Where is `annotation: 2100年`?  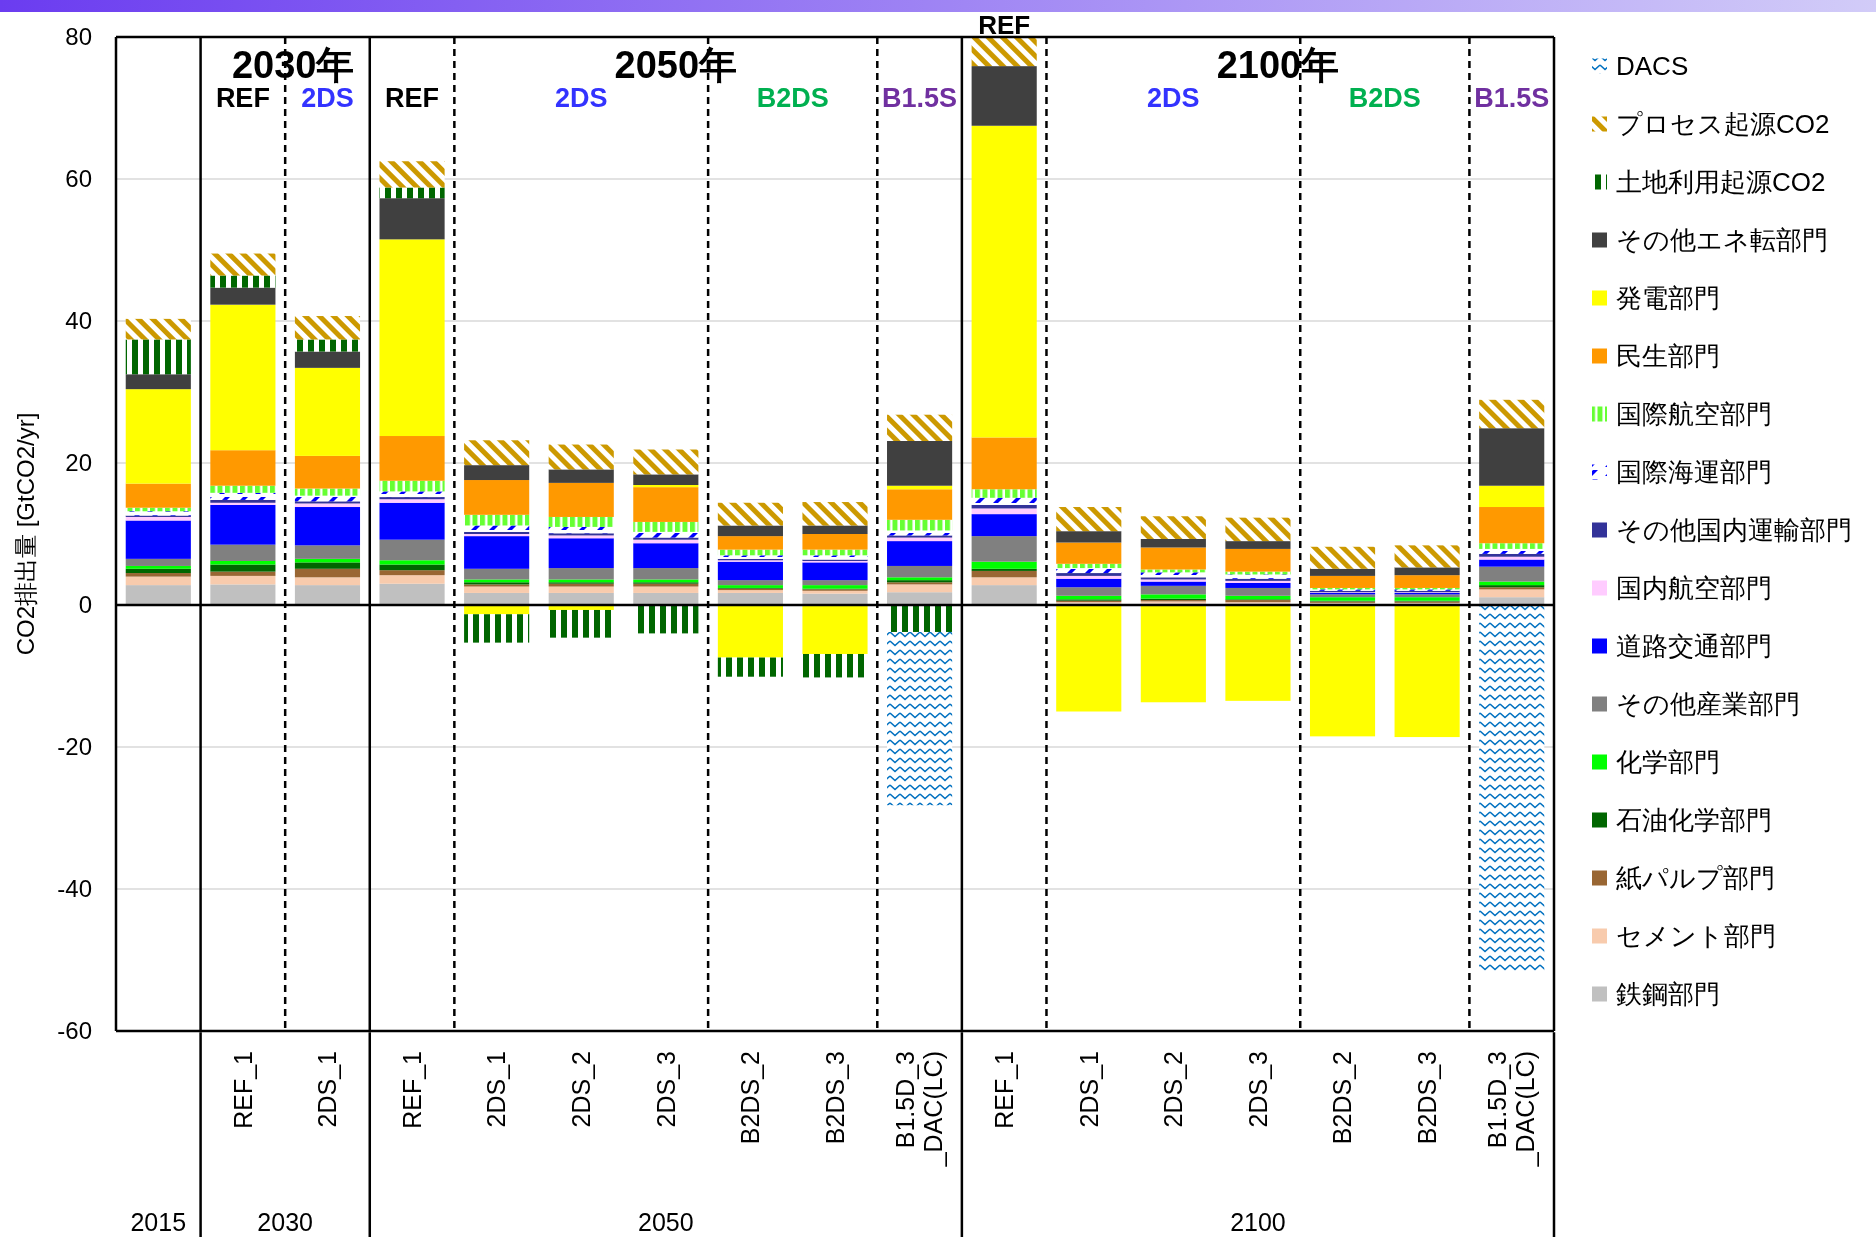 annotation: 2100年 is located at coordinates (1278, 65).